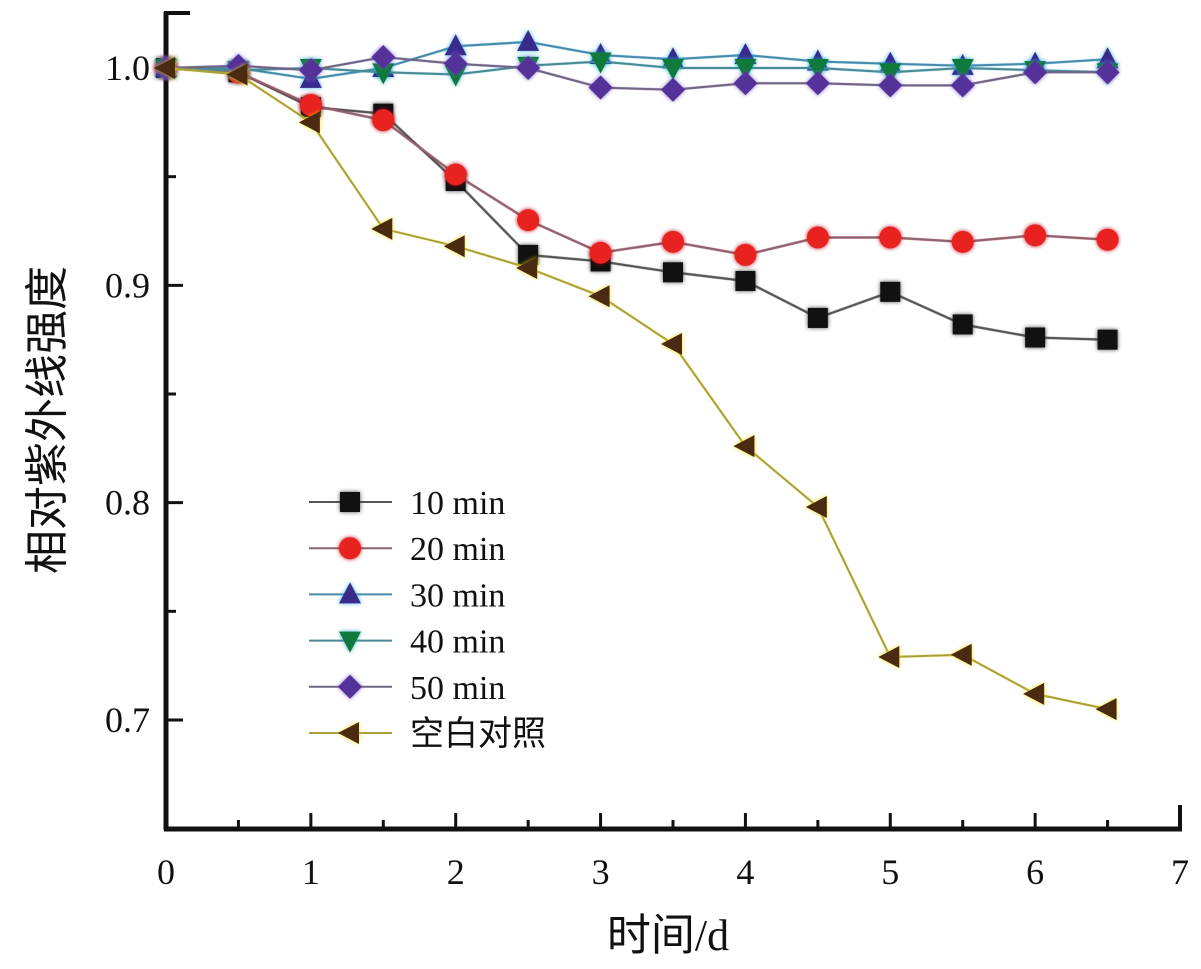 Image resolution: width=1201 pixels, height=969 pixels. What do you see at coordinates (47, 420) in the screenshot?
I see `y-axis-title: 相对紫外线强度` at bounding box center [47, 420].